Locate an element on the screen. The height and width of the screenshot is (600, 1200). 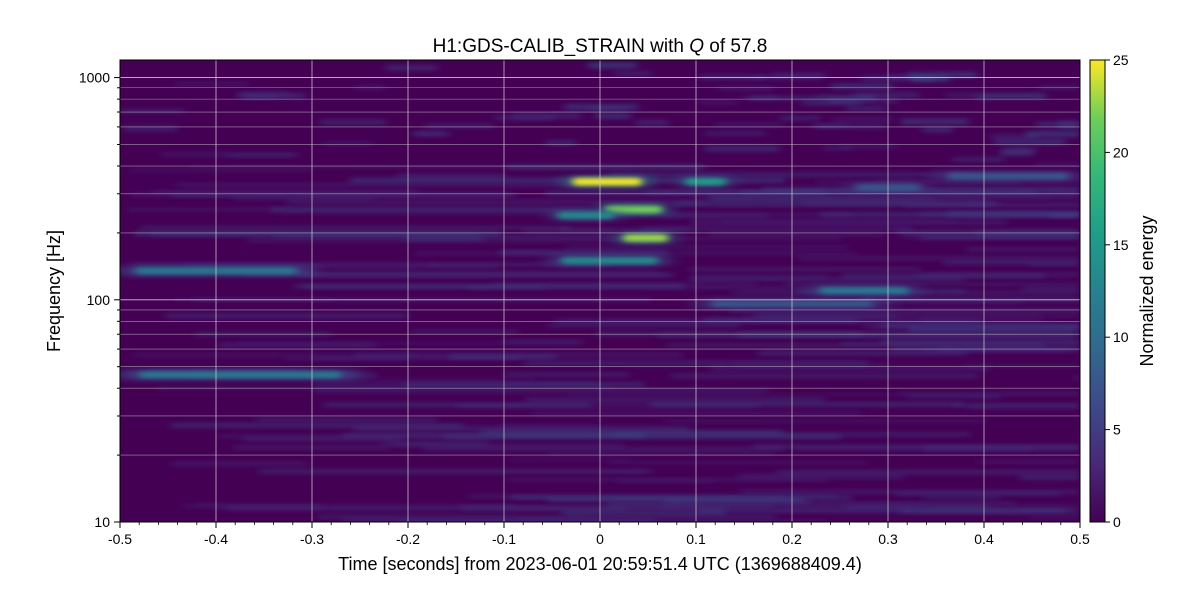
y-tick-label: 10 is located at coordinates (102, 522).